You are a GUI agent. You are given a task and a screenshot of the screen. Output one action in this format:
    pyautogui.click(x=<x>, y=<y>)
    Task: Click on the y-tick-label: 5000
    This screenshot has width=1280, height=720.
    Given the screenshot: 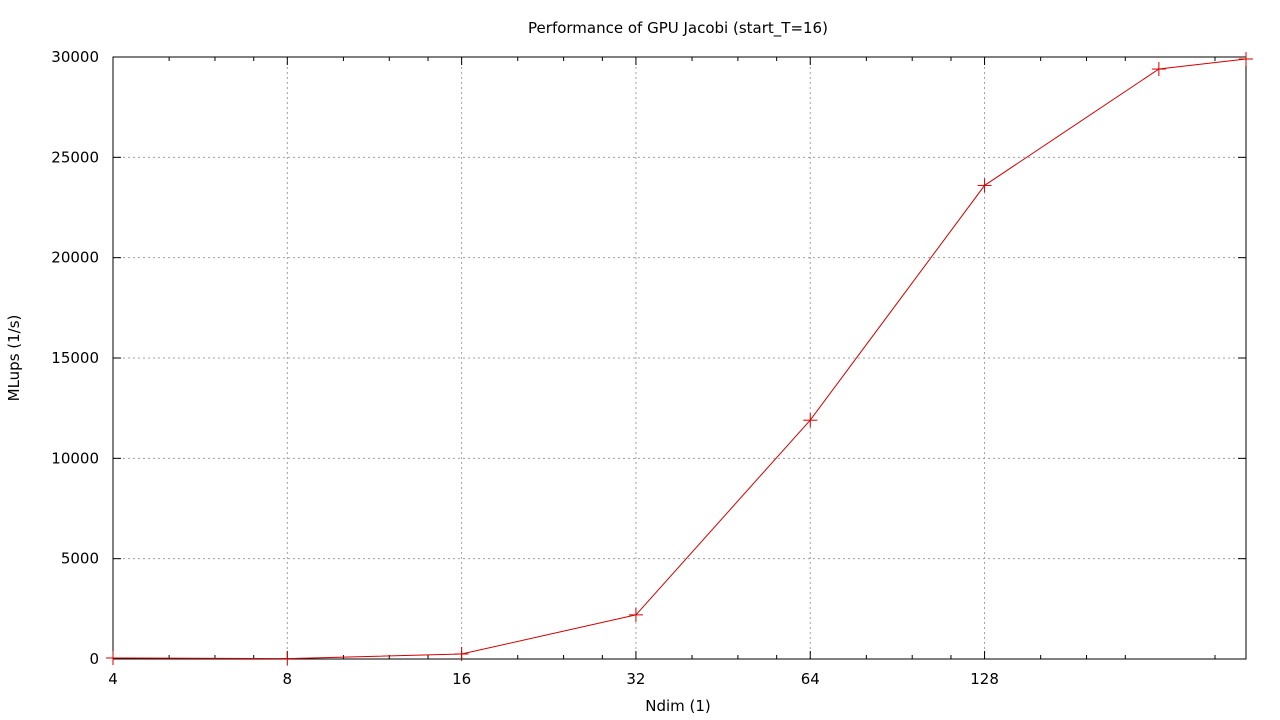 What is the action you would take?
    pyautogui.click(x=80, y=559)
    